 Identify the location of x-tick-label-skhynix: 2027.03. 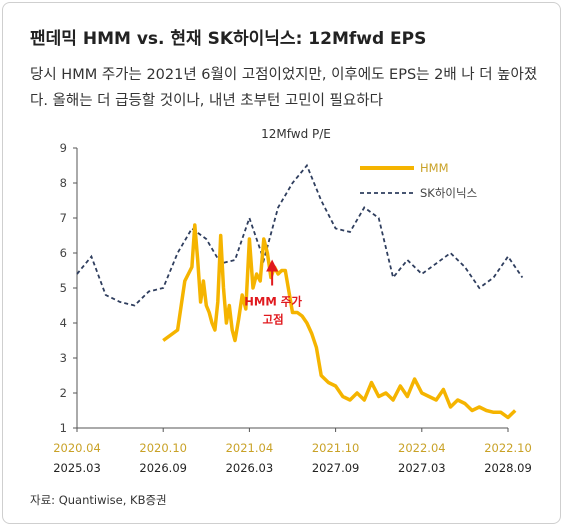
(422, 468).